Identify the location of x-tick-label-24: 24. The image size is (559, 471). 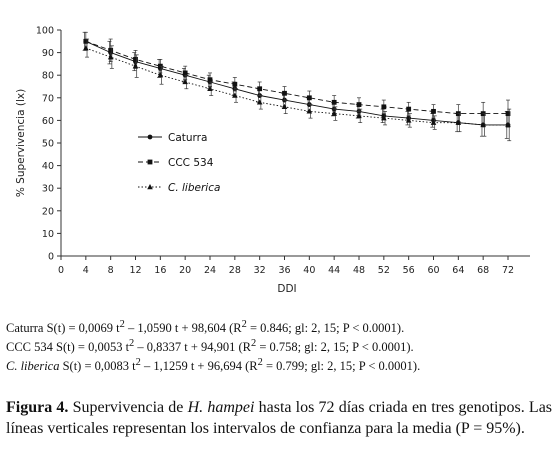
(210, 270).